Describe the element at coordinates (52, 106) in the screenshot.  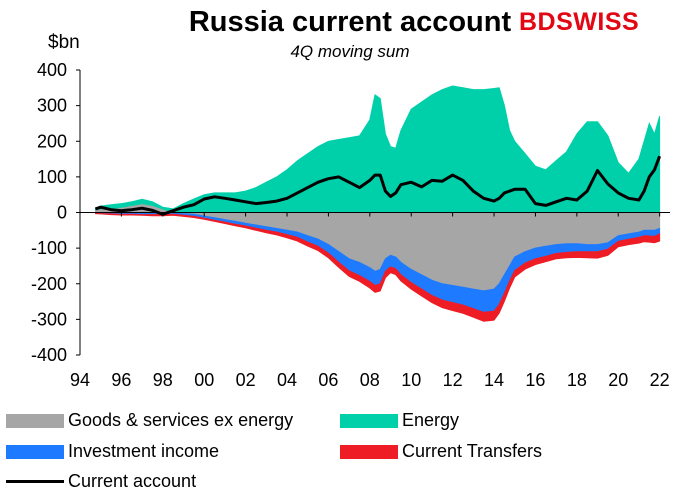
I see `y-tick-label: 300` at that location.